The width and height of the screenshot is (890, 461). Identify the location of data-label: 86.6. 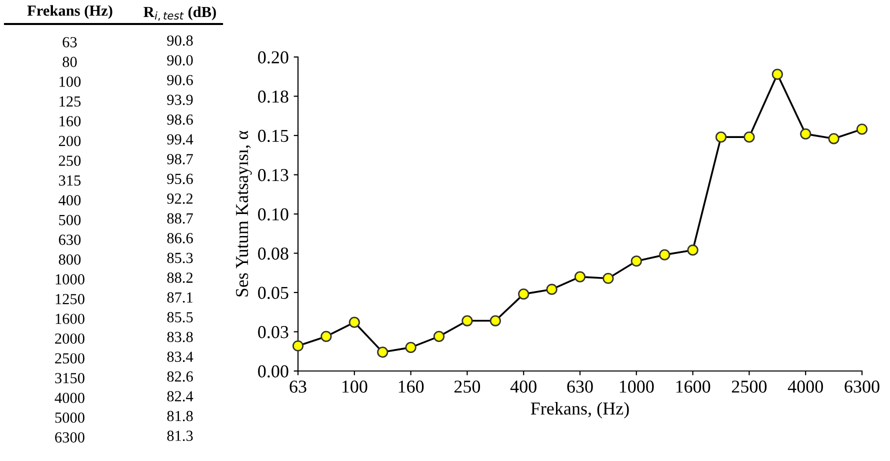
(180, 238).